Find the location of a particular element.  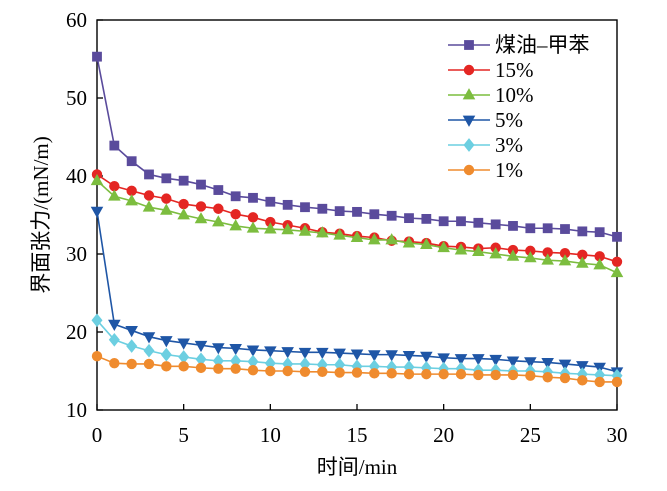

legend-entry: 10% is located at coordinates (491, 95).